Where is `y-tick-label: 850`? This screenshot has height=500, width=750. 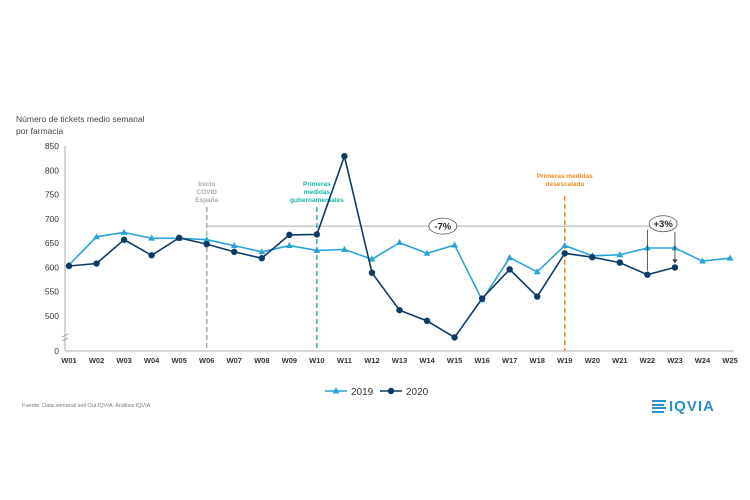
y-tick-label: 850 is located at coordinates (52, 146).